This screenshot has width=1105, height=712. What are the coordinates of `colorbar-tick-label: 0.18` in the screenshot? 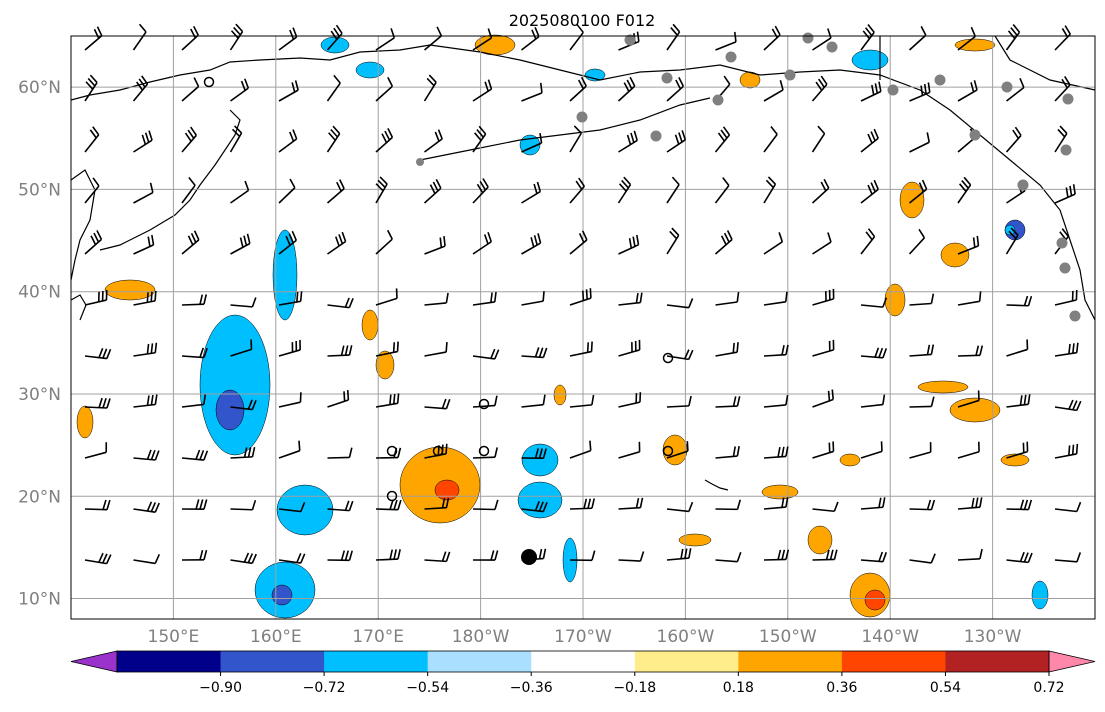 It's located at (738, 688).